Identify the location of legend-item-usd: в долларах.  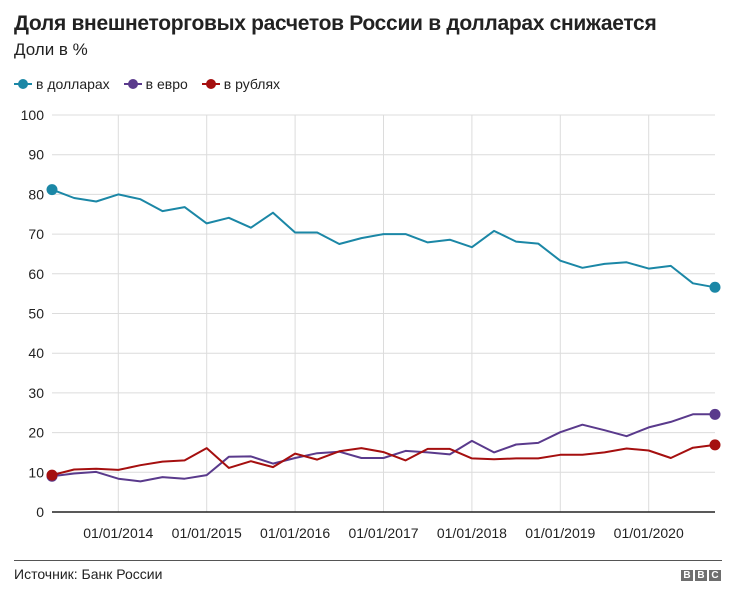
(62, 84).